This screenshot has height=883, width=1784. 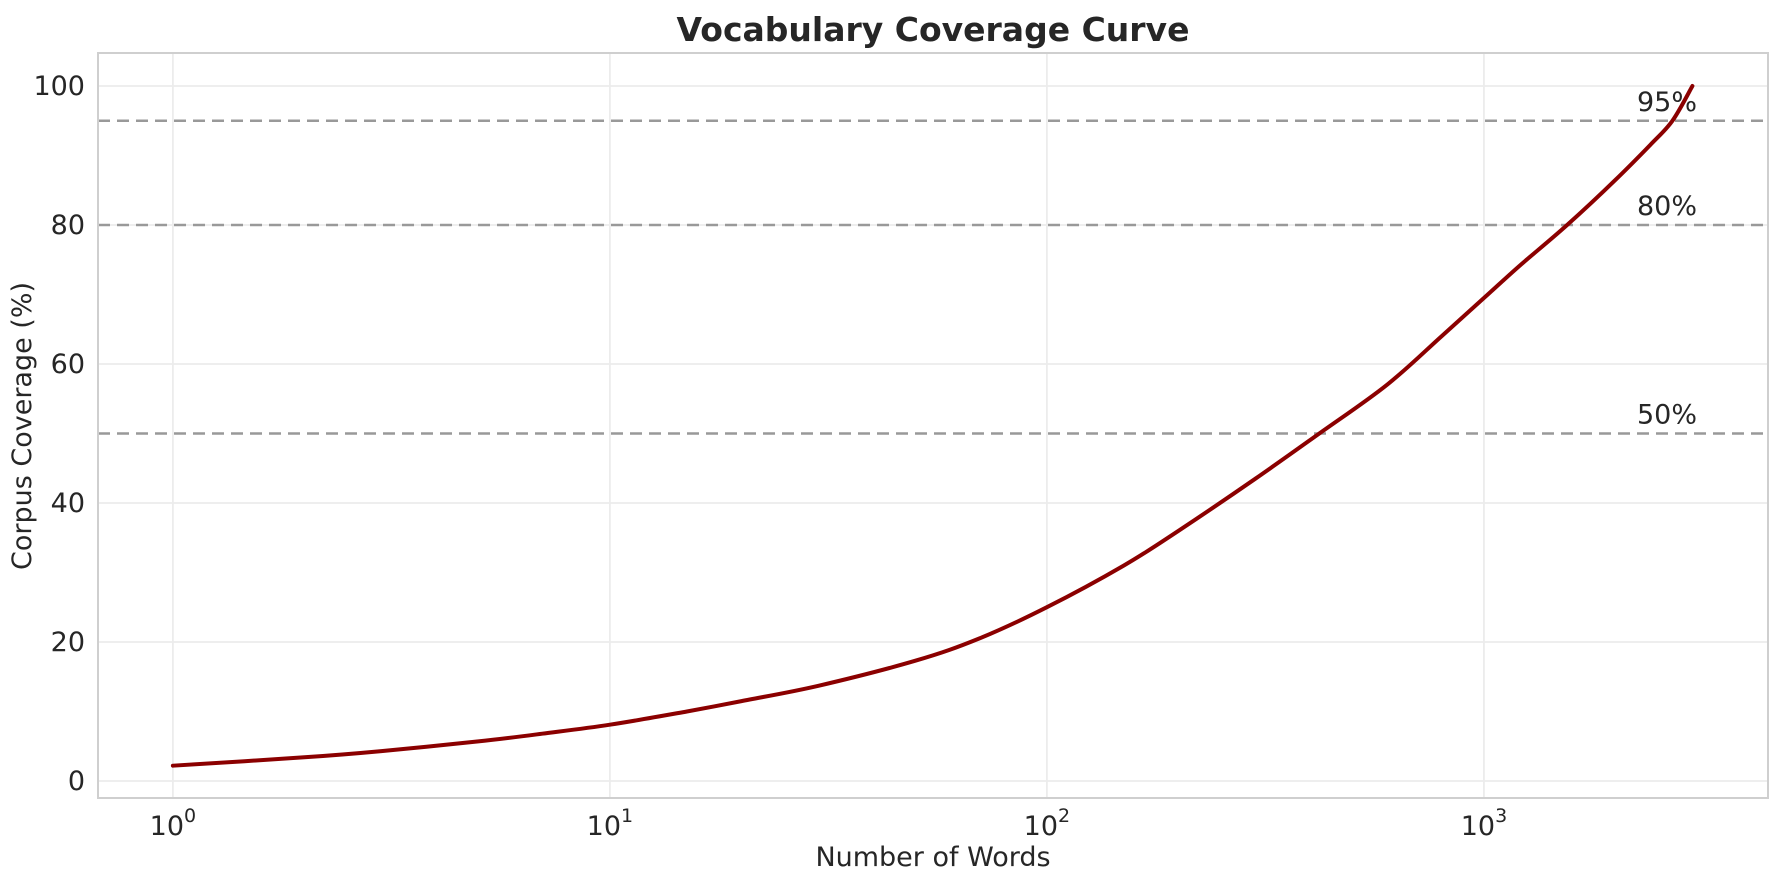 I want to click on y-tick-label: 100, so click(x=59, y=86).